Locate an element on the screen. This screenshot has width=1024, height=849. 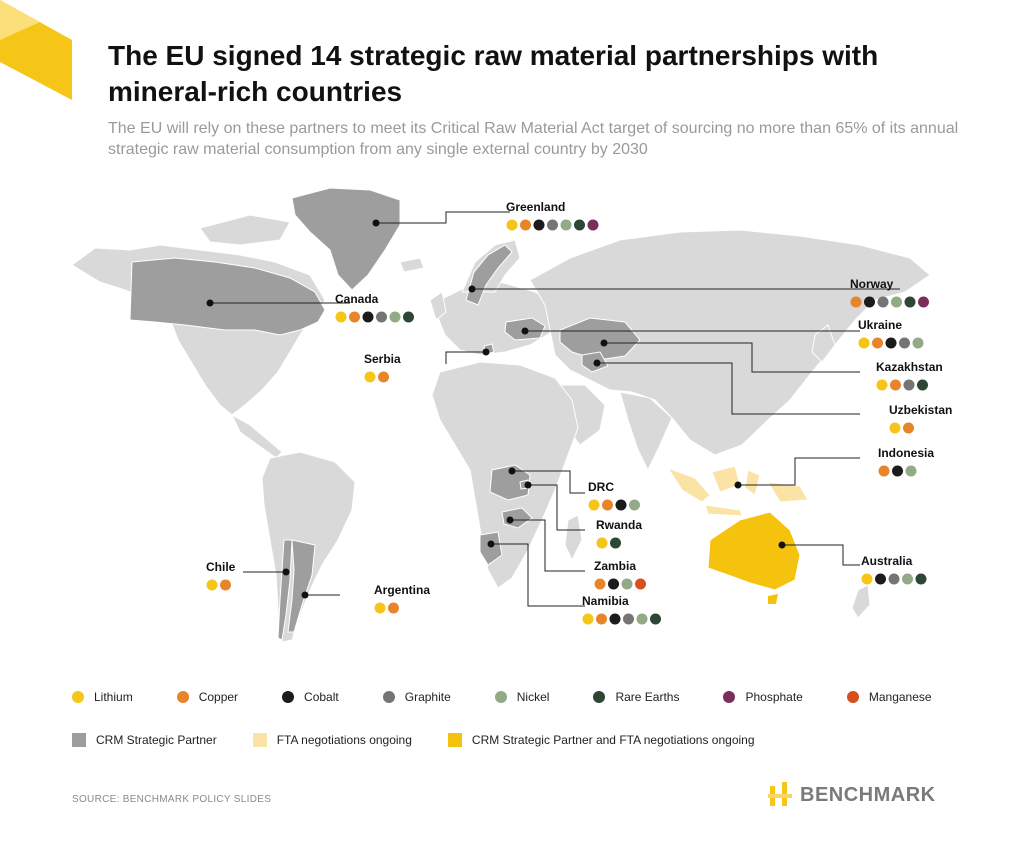
mineral-dot-norway-rare-earths is located at coordinates (910, 302).